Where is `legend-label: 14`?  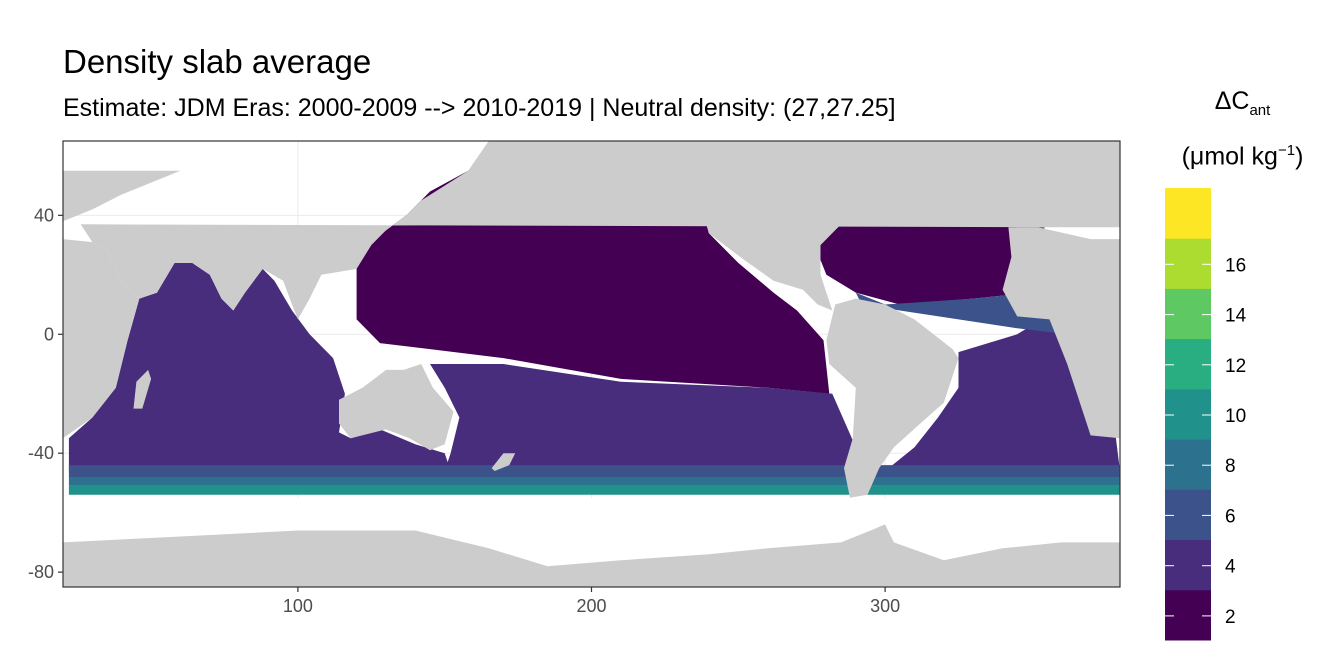
legend-label: 14 is located at coordinates (1236, 316).